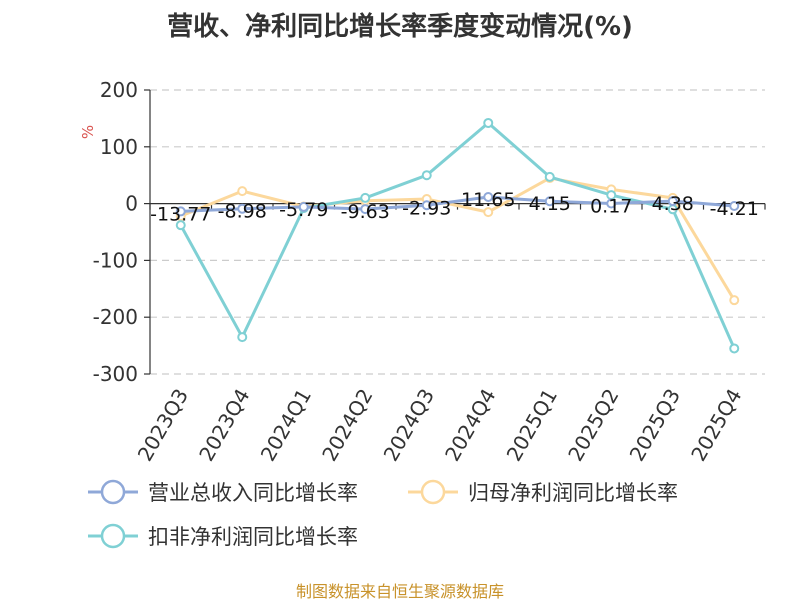  I want to click on data-label: -8.98, so click(242, 212).